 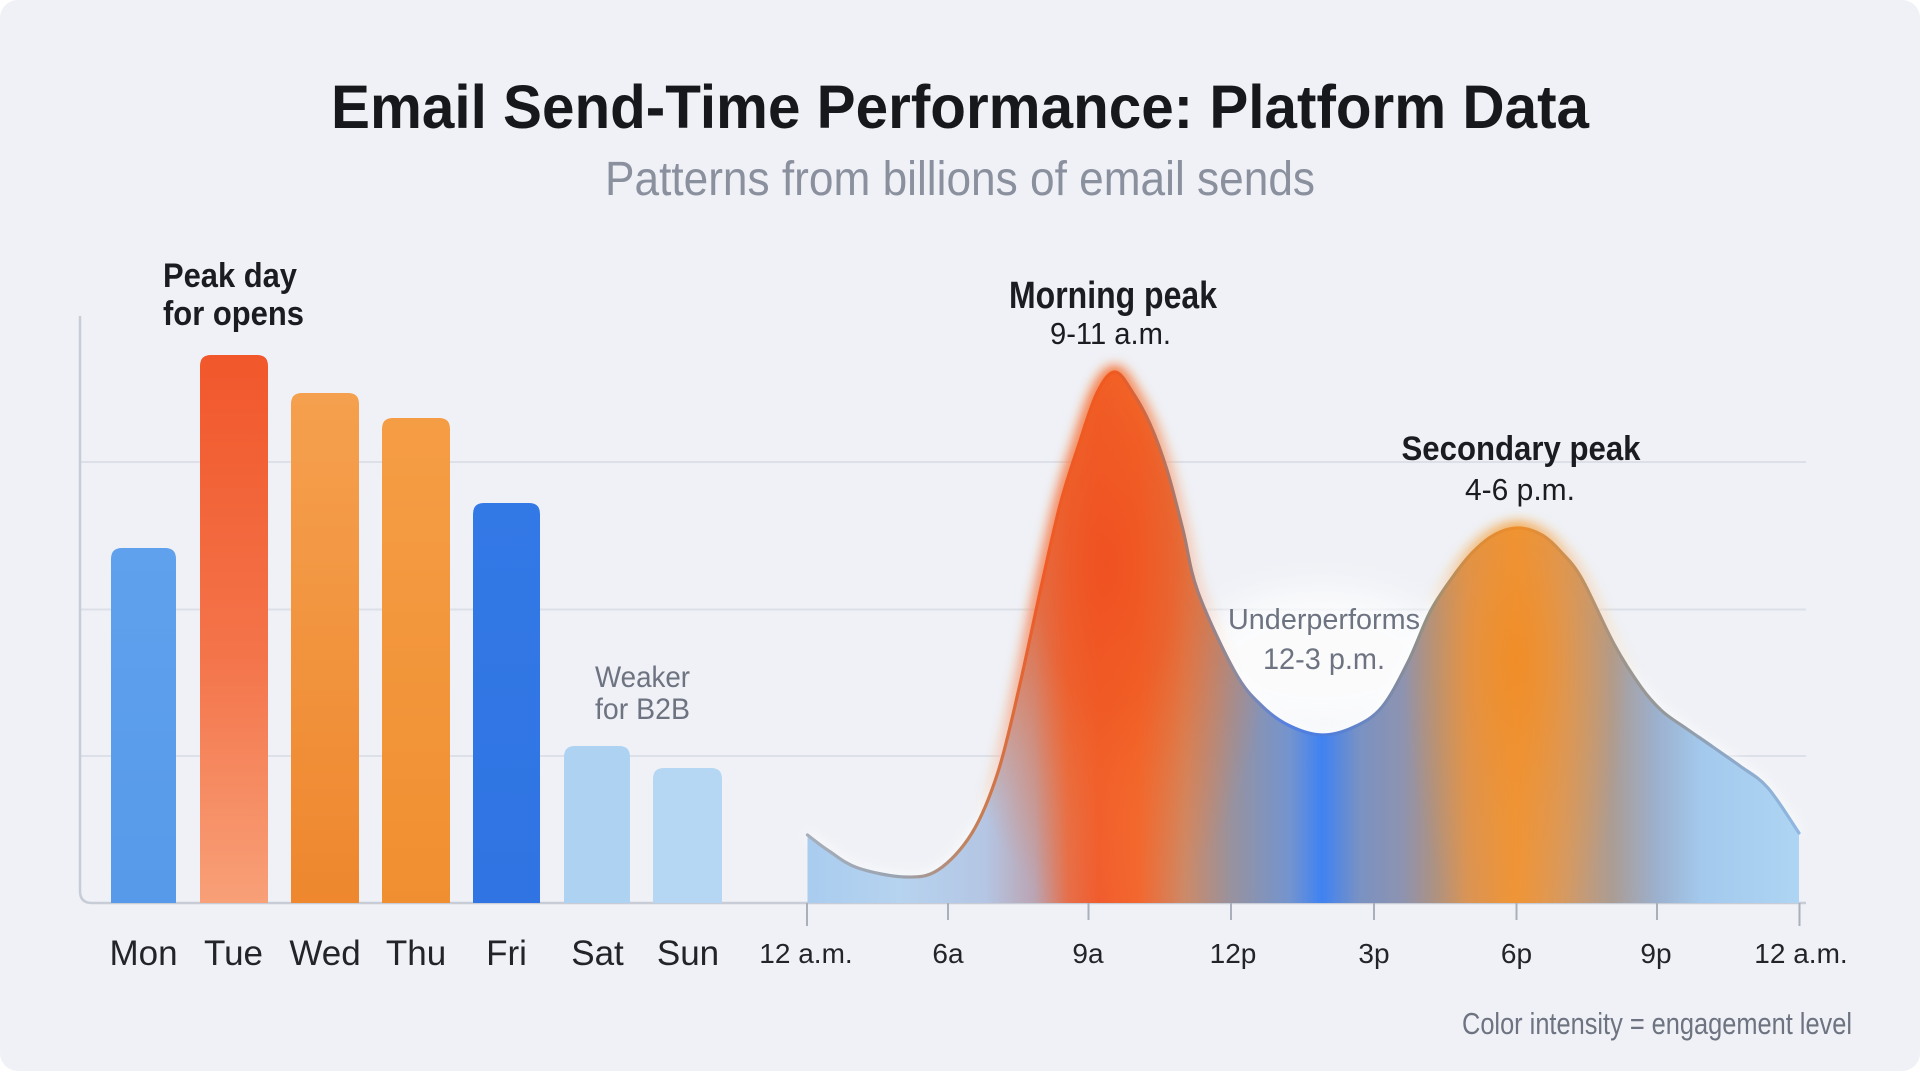 I want to click on svg-text:Patterns from billions of emai: Patterns from billions of email sends, so click(x=960, y=179).